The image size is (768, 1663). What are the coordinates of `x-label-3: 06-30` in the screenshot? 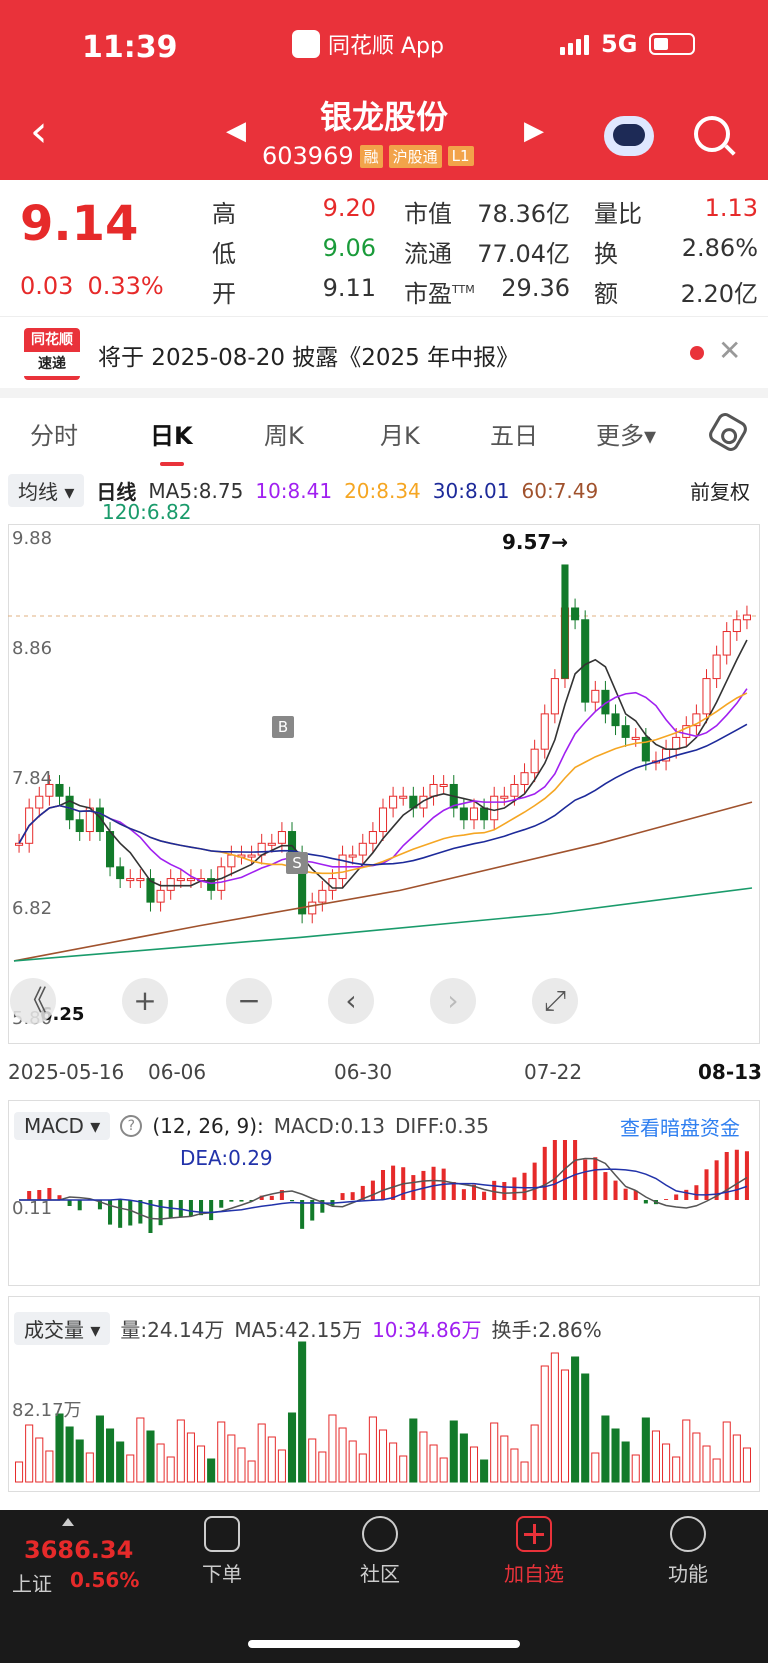 It's located at (363, 1072).